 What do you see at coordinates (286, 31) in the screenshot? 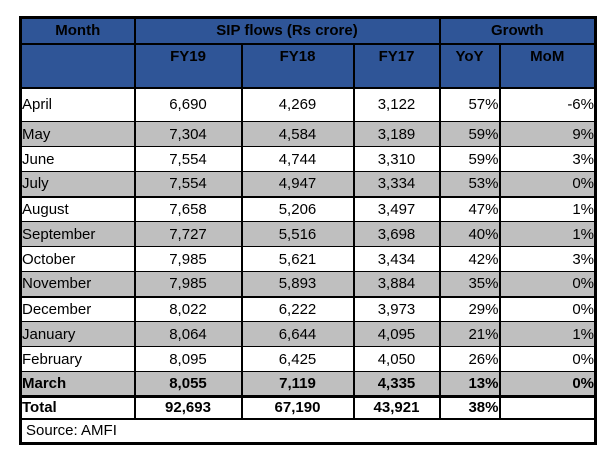
I see `header-sip-group: SIP flows (Rs crore)` at bounding box center [286, 31].